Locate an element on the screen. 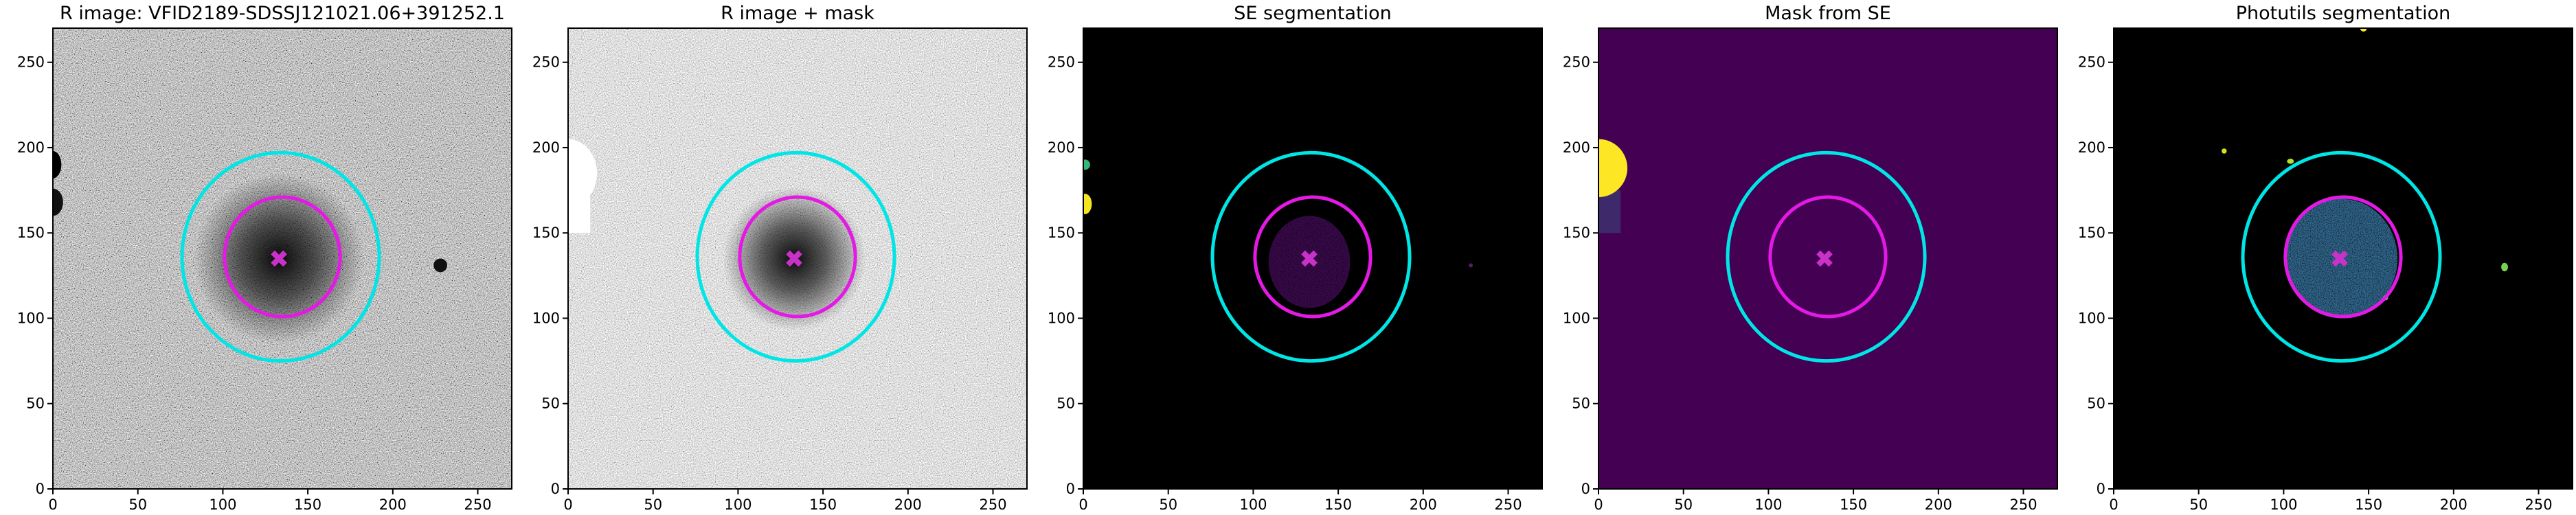  panel-title: Photutils segmentation is located at coordinates (2343, 13).